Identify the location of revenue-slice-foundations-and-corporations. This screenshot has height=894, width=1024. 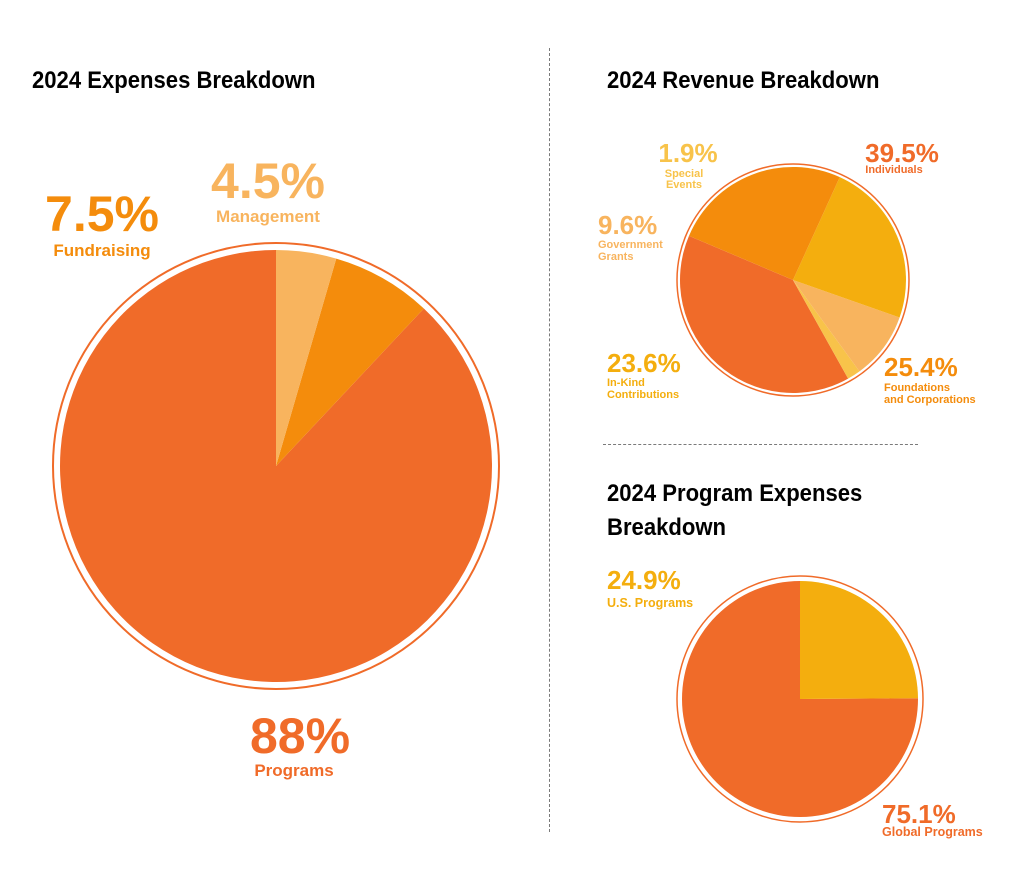
(764, 223).